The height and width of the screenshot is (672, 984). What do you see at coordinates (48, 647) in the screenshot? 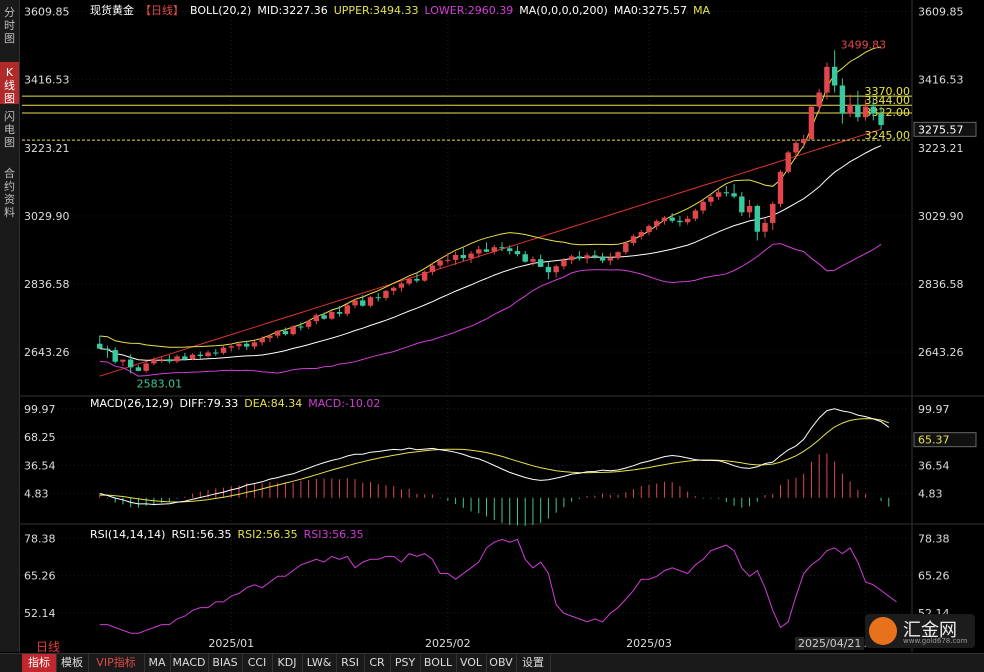
I see `period-label: 日线` at bounding box center [48, 647].